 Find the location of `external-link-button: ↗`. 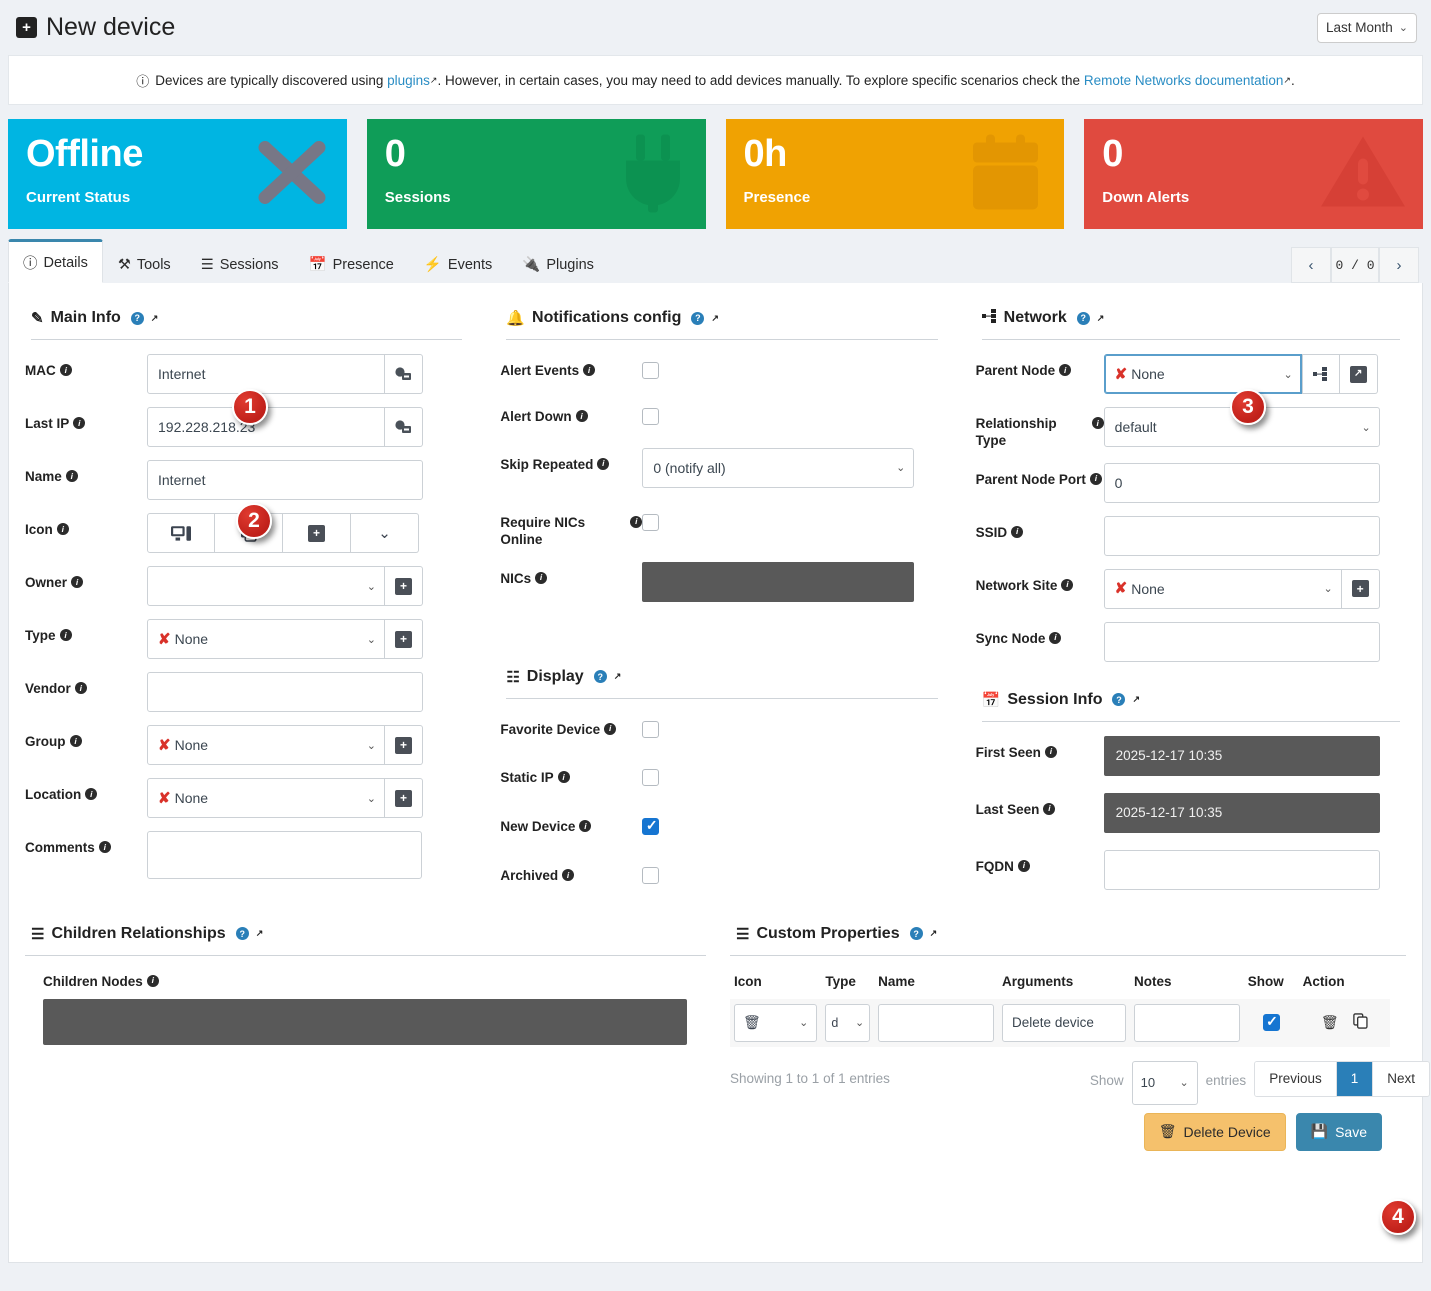

external-link-button: ↗ is located at coordinates (1358, 374).